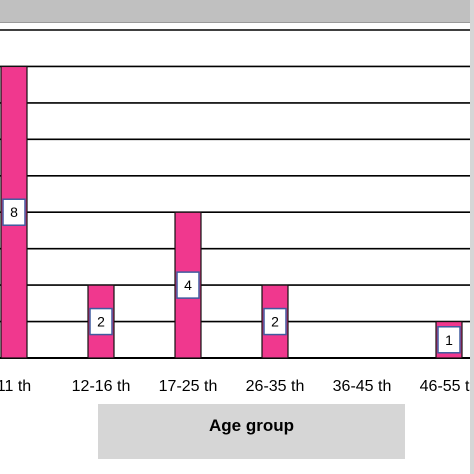  I want to click on data-label-text: 1, so click(449, 340).